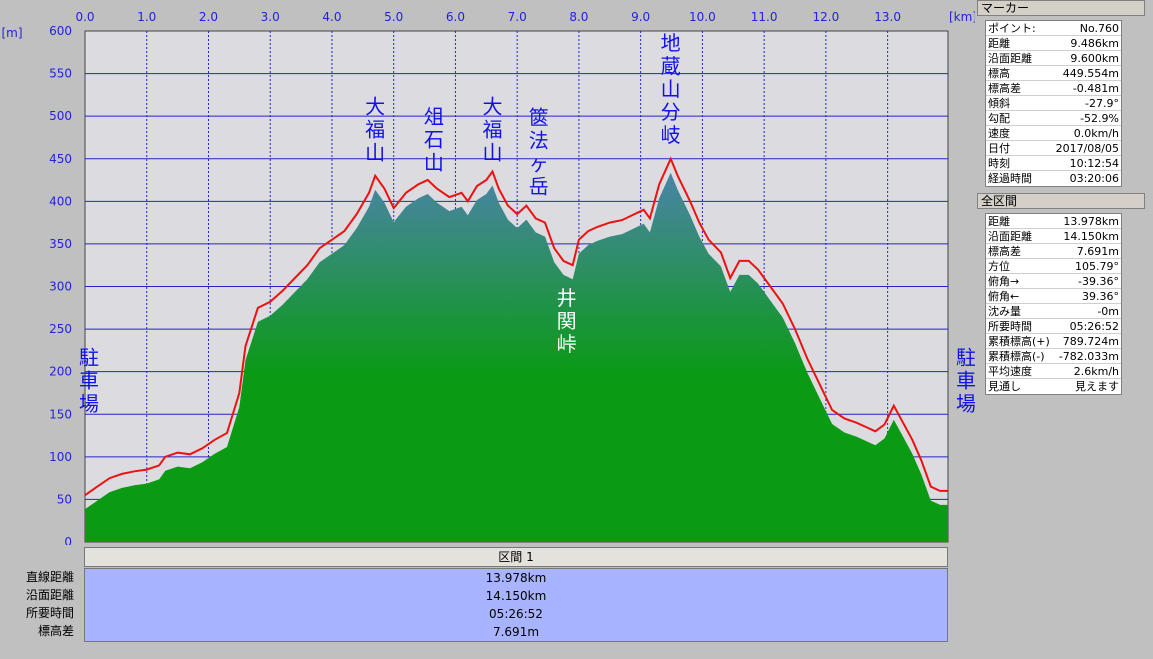 The width and height of the screenshot is (1153, 659). I want to click on y-tick-label: 100, so click(60, 457).